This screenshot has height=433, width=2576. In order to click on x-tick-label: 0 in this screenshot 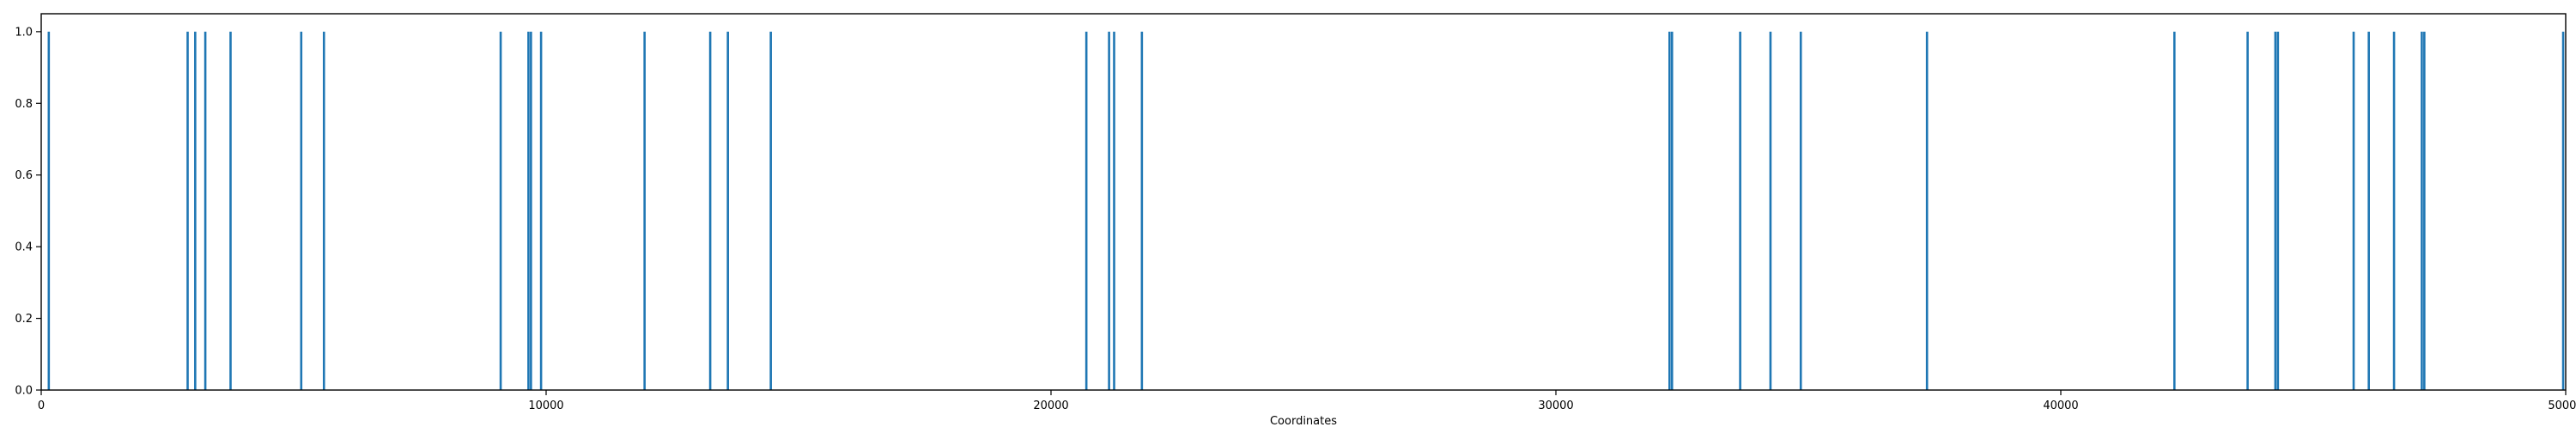, I will do `click(41, 405)`.